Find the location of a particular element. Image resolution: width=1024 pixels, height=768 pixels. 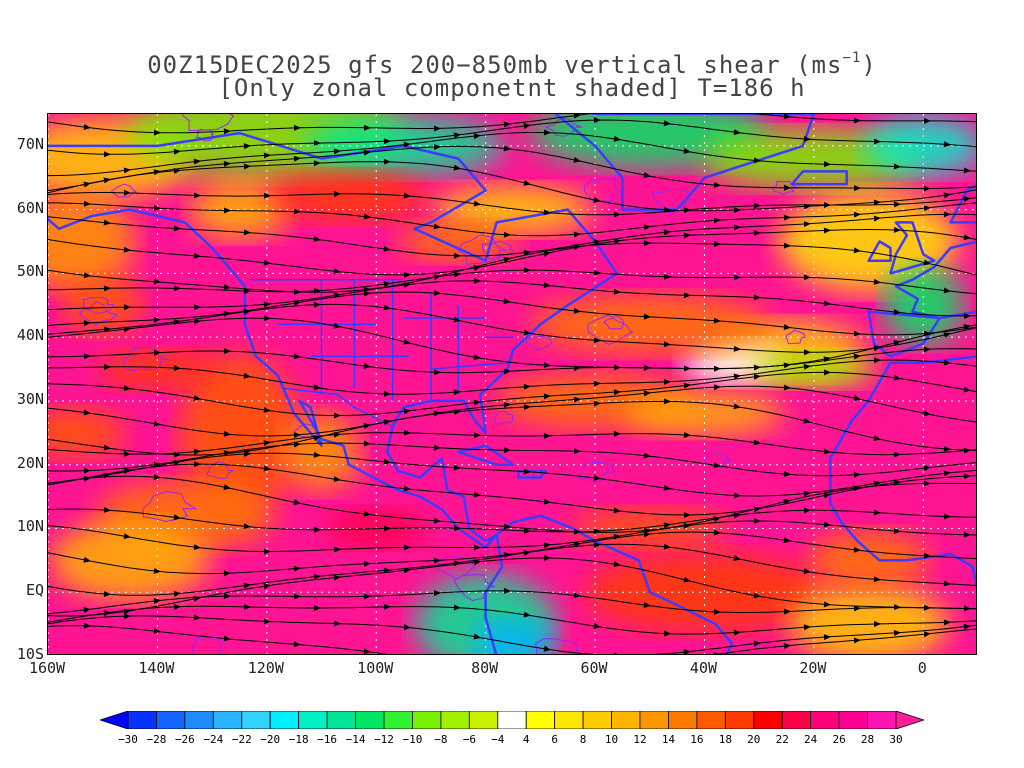

colorbar-label: 24 is located at coordinates (811, 739).